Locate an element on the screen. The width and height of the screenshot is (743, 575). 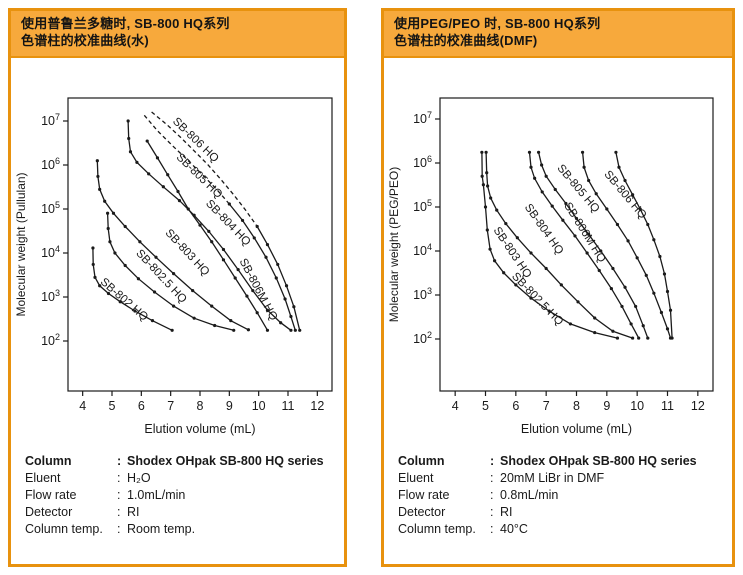
panel-title-line1: 使用普鲁兰多糖时, SB-800 HQ系列 is located at coordinates (125, 23).